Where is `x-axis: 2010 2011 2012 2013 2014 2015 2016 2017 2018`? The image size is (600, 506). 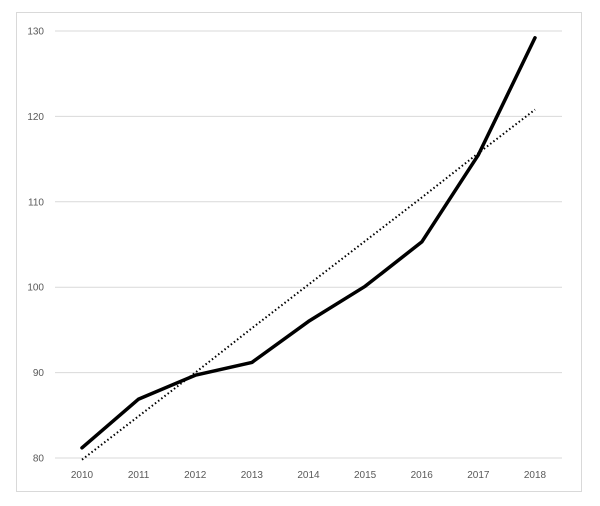 x-axis: 2010 2011 2012 2013 2014 2015 2016 2017 2018 is located at coordinates (309, 475).